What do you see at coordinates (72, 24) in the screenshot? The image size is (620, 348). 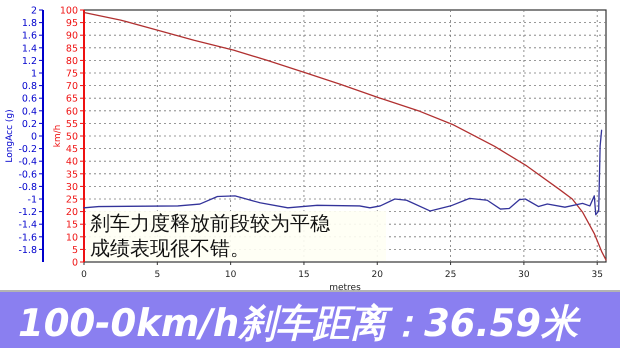 I see `y2-tick-label: 95` at bounding box center [72, 24].